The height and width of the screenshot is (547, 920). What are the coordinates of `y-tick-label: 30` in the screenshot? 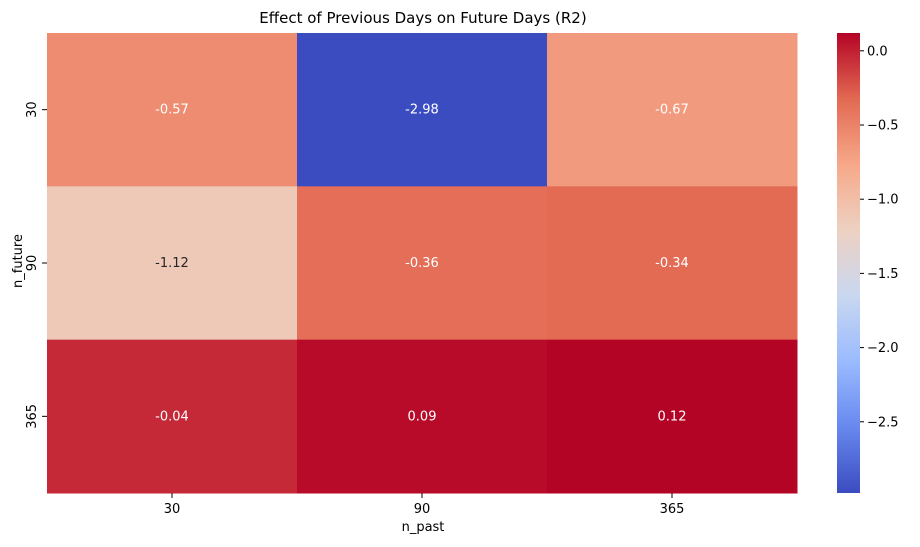 It's located at (32, 109).